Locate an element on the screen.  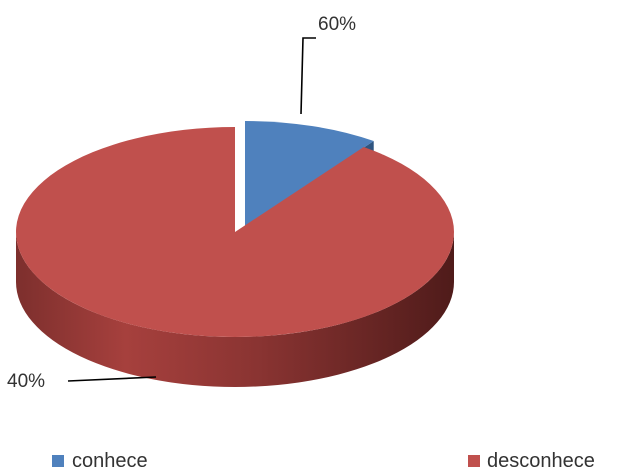
legend-label-conhece: conhece is located at coordinates (110, 461).